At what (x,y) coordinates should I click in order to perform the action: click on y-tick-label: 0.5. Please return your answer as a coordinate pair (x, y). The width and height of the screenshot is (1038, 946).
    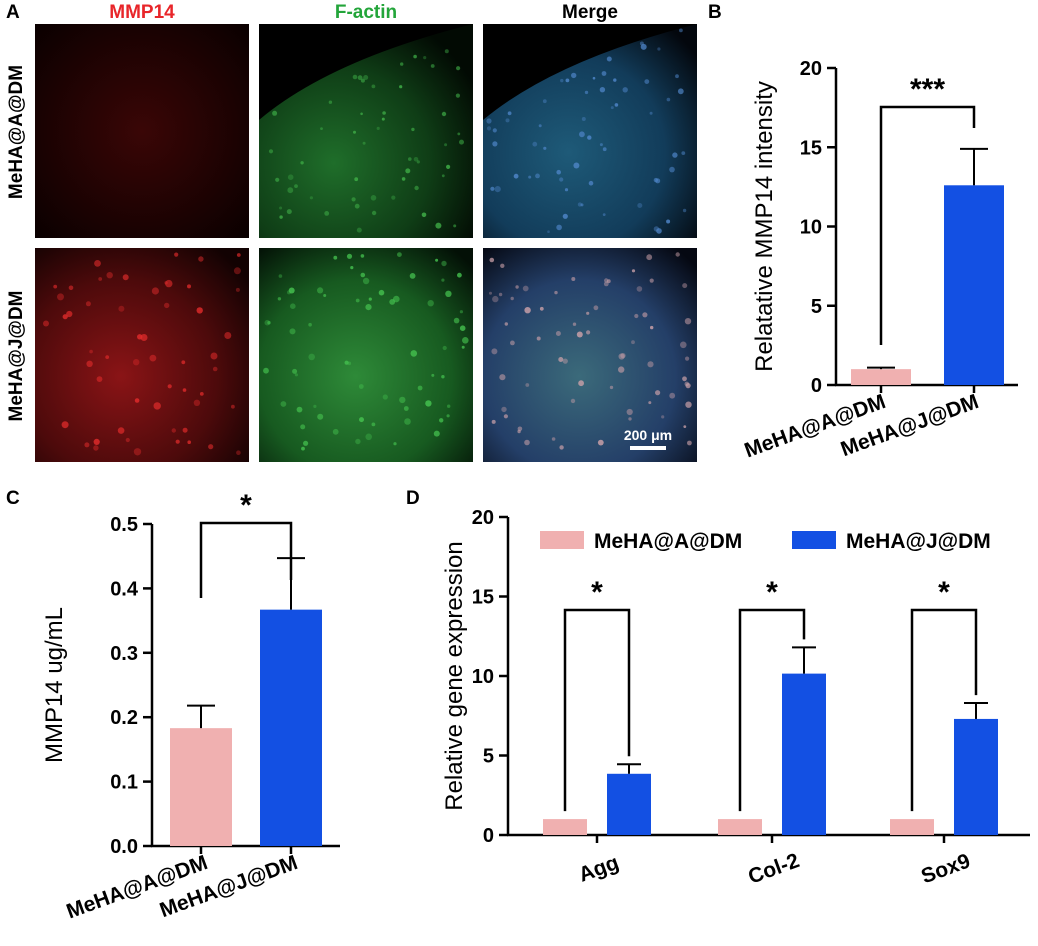
    Looking at the image, I should click on (124, 525).